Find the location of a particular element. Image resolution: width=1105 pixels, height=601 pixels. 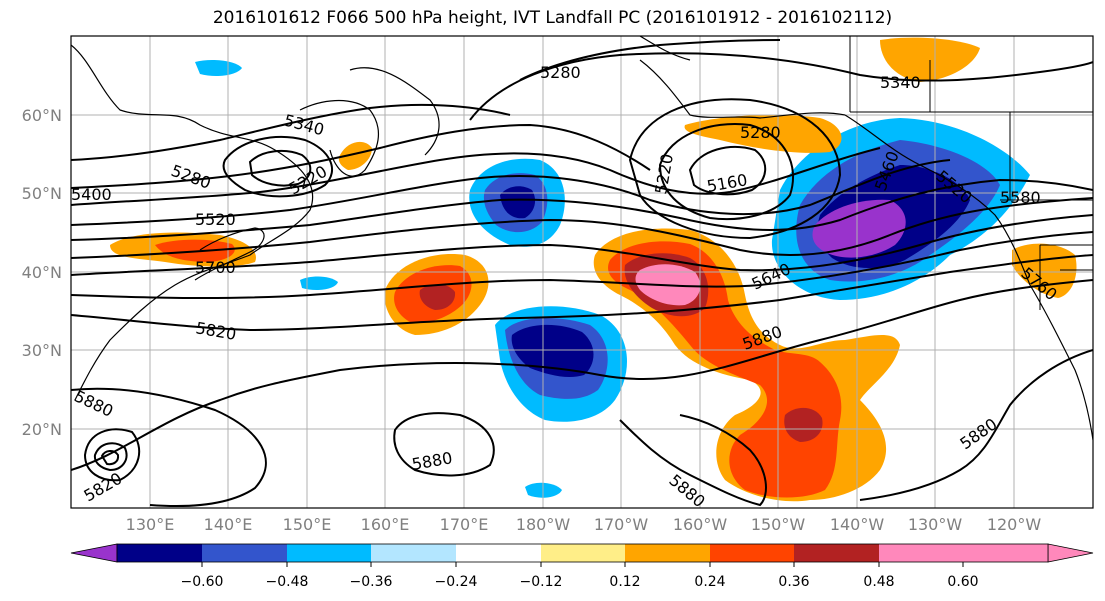

lat-label: 60°N is located at coordinates (42, 115).